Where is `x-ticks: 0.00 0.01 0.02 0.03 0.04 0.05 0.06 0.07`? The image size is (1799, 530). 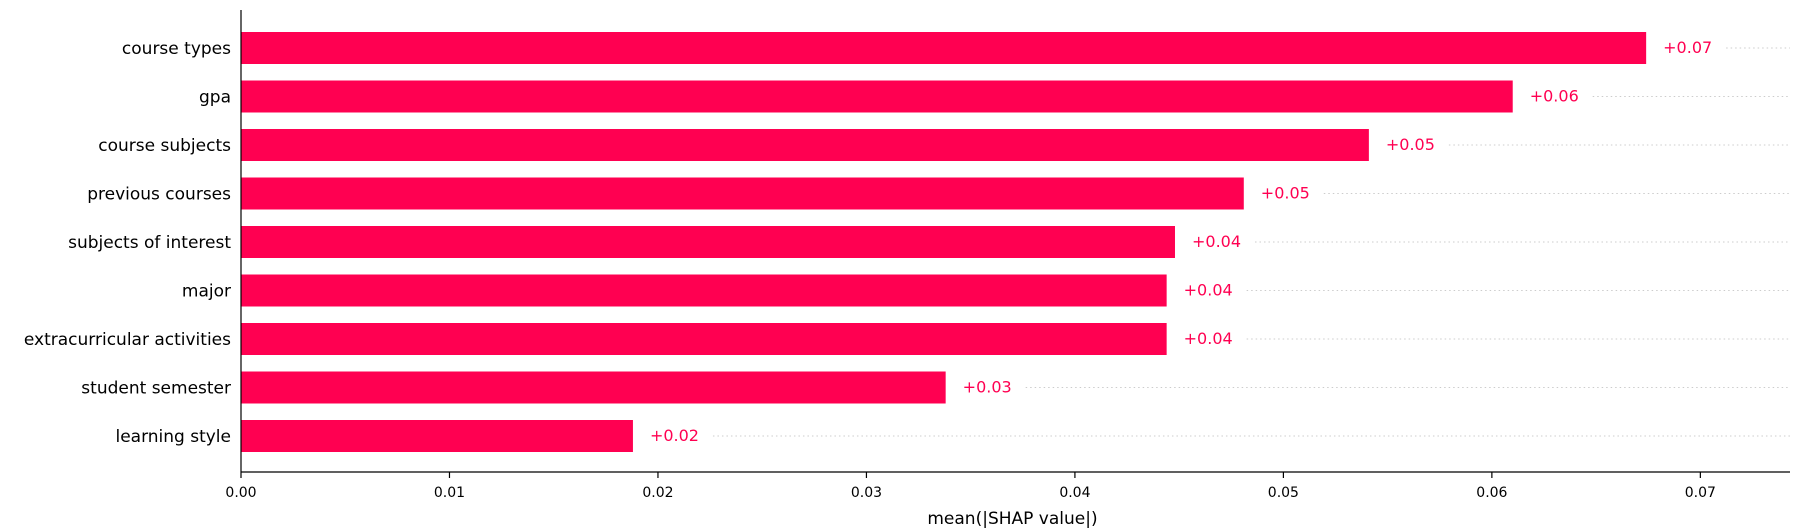
x-ticks: 0.00 0.01 0.02 0.03 0.04 0.05 0.06 0.07 is located at coordinates (970, 486).